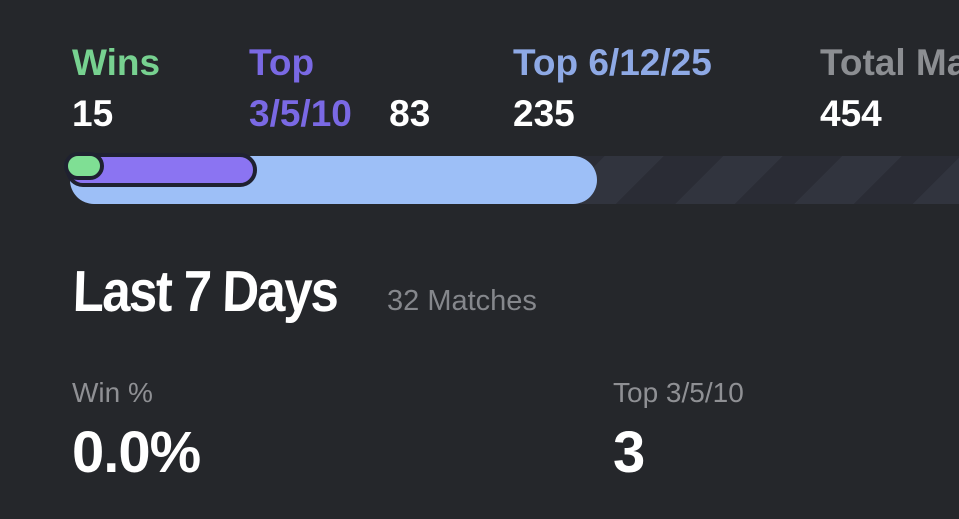 This screenshot has height=519, width=959. I want to click on placement-distribution-bar, so click(511, 178).